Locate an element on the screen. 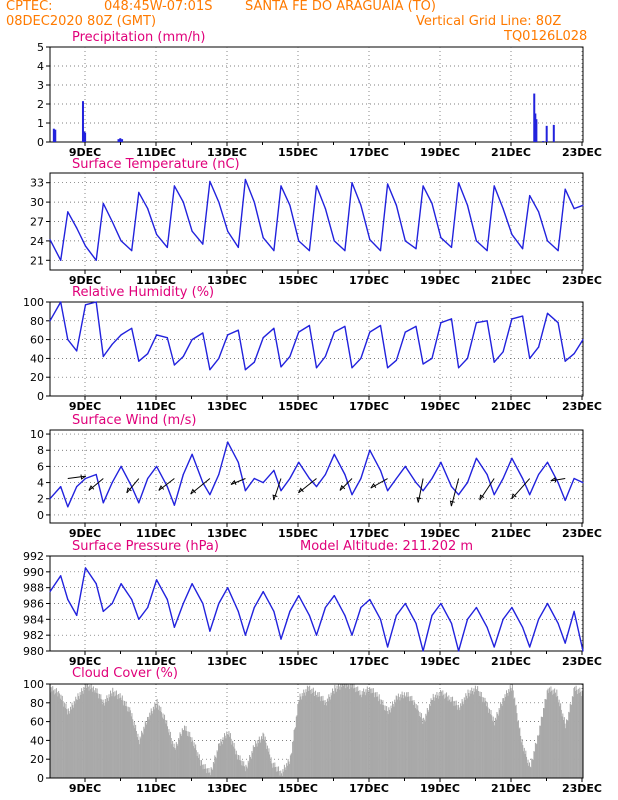 This screenshot has height=800, width=618. temp-xtick-label: 9DEC is located at coordinates (85, 280).